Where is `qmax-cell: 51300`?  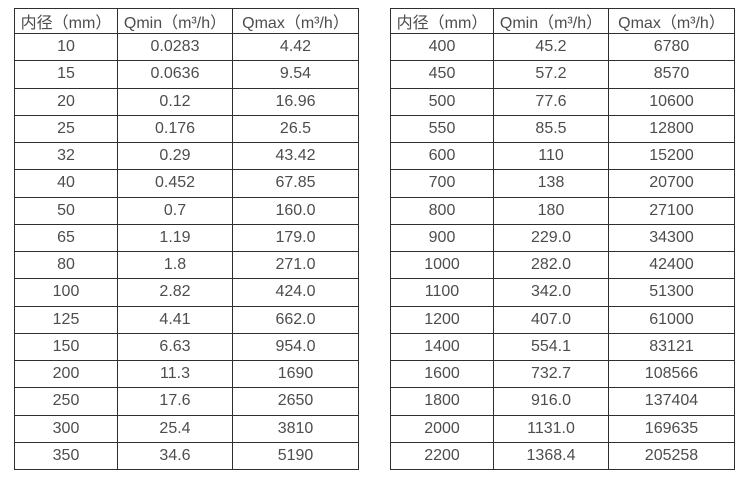
qmax-cell: 51300 is located at coordinates (671, 292).